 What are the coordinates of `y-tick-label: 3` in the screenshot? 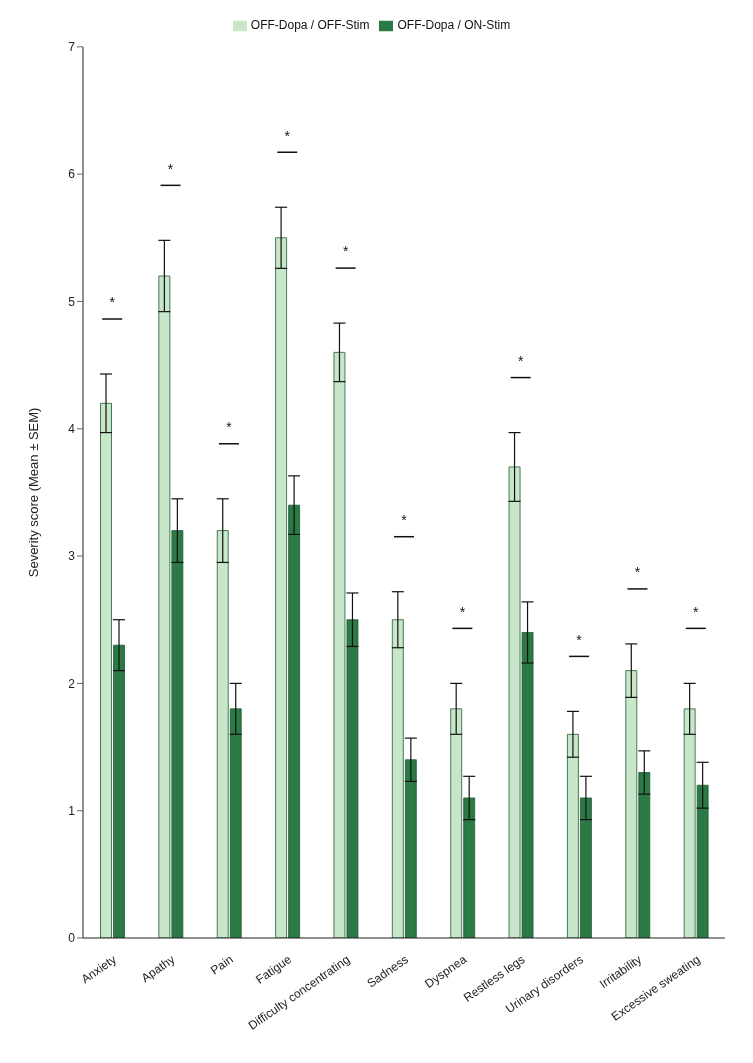 It's located at (72, 556).